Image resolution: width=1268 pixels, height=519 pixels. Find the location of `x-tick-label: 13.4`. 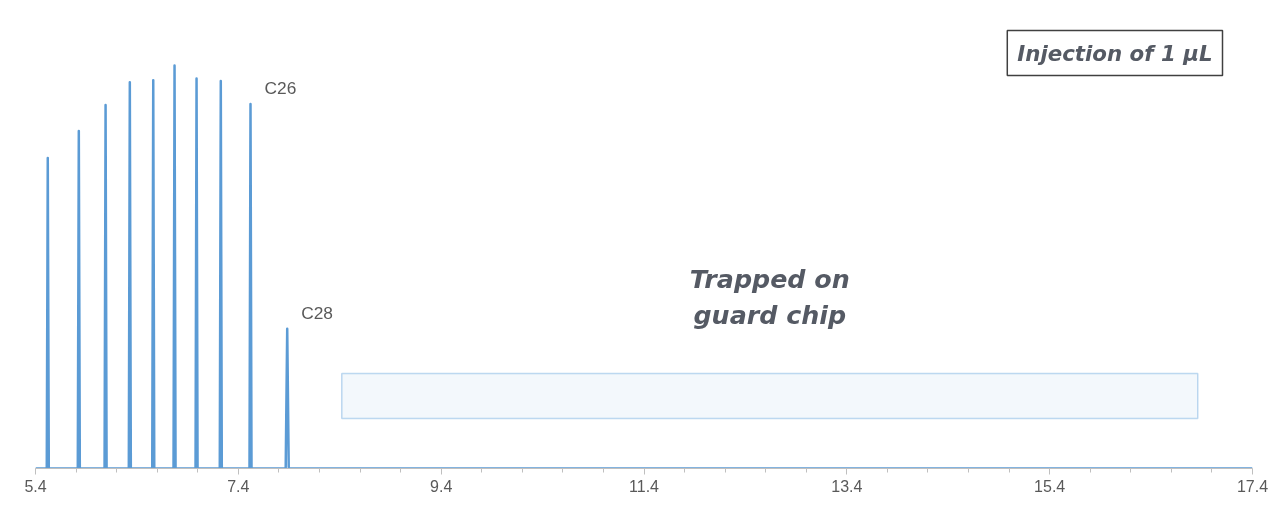

x-tick-label: 13.4 is located at coordinates (847, 486).